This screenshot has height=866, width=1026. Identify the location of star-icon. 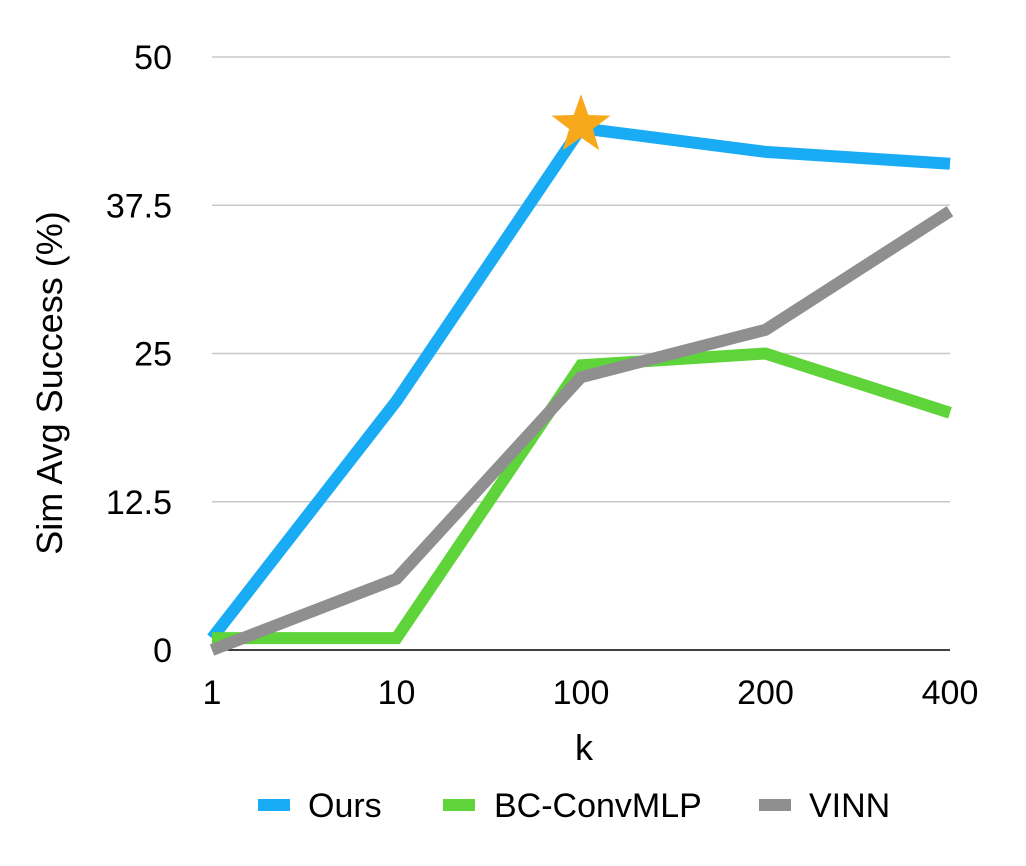
(581, 122).